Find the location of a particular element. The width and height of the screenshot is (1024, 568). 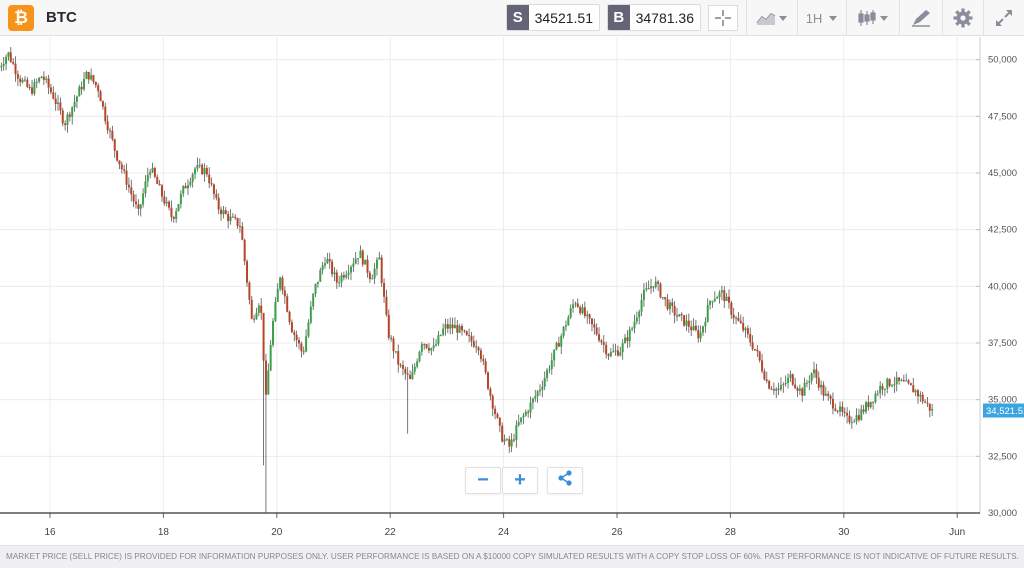

draw-tools-button is located at coordinates (920, 18).